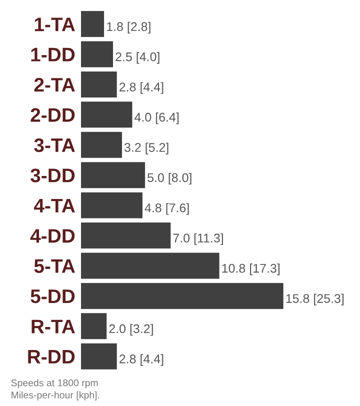  I want to click on data-label: 7.0 [11.3], so click(198, 239).